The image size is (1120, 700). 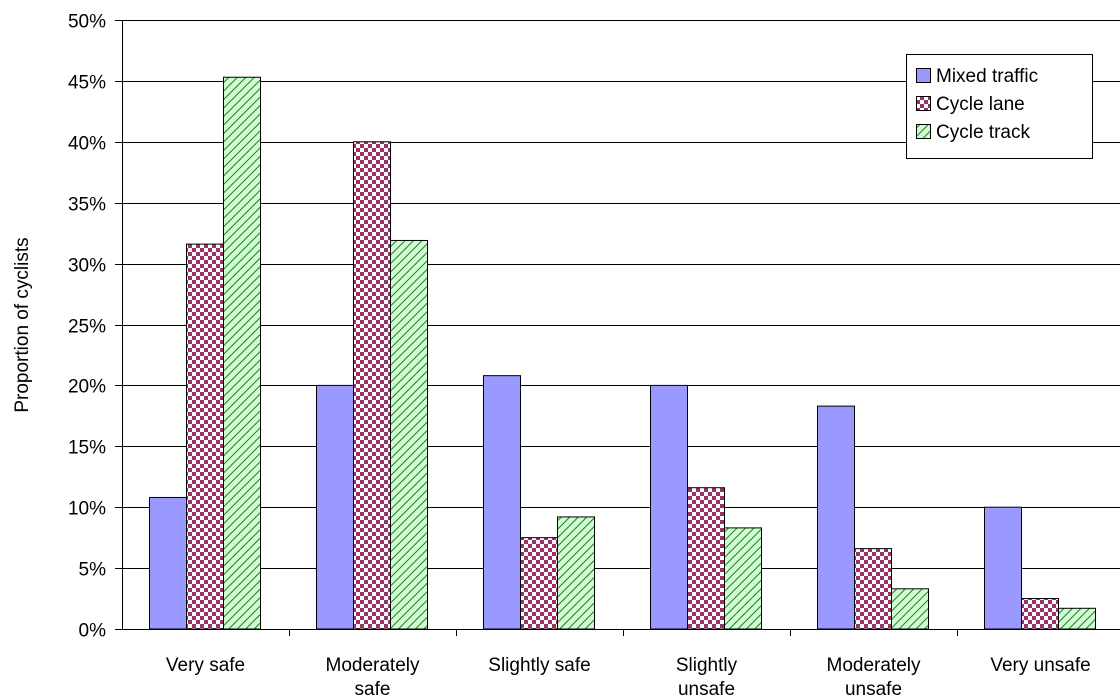 I want to click on x-tick-label: safe, so click(x=373, y=689).